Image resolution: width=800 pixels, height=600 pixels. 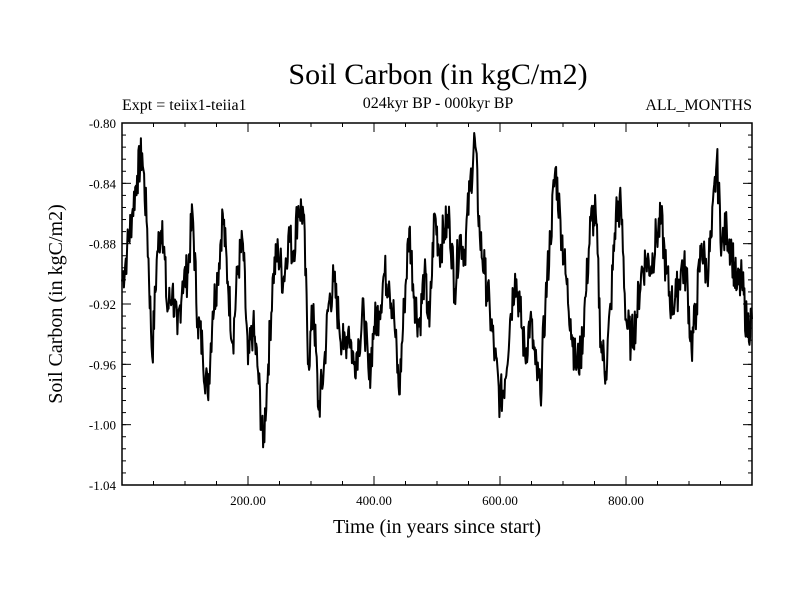 What do you see at coordinates (626, 500) in the screenshot?
I see `x-tick-label: 800.00` at bounding box center [626, 500].